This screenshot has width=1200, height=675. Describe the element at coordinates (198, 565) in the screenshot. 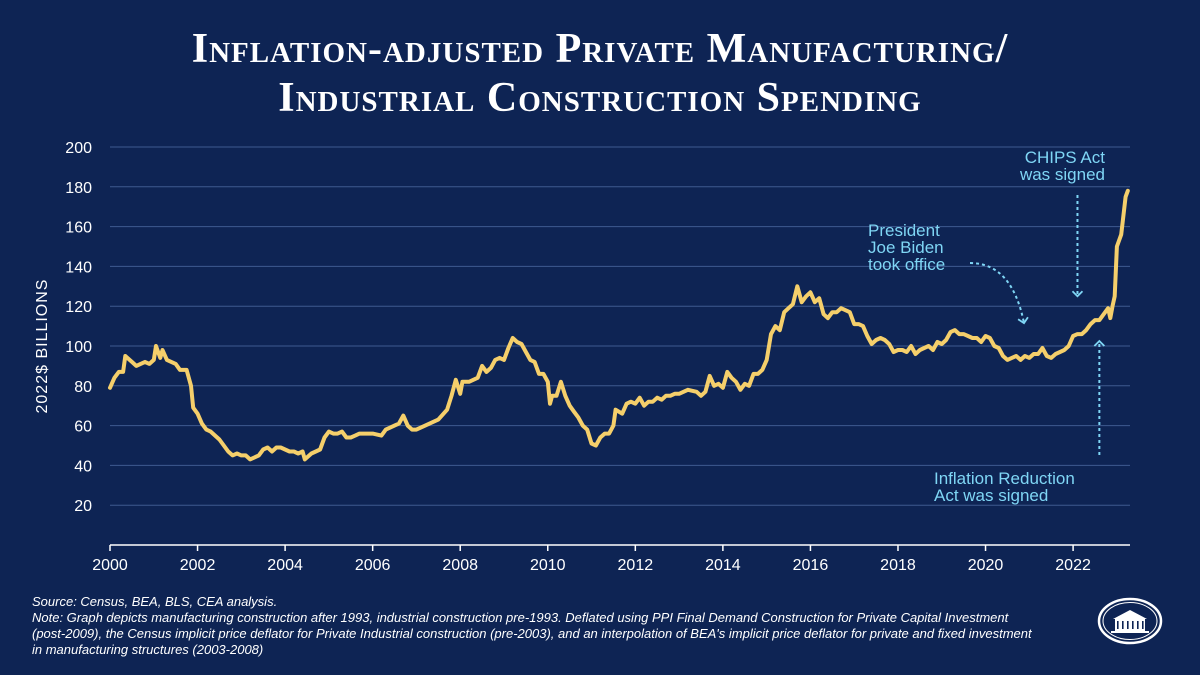

I see `x-tick-label: 2002` at that location.